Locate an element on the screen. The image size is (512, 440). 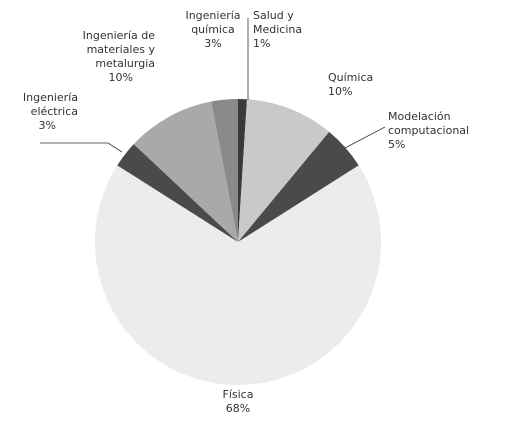
slice-label: Modelación is located at coordinates (419, 116).